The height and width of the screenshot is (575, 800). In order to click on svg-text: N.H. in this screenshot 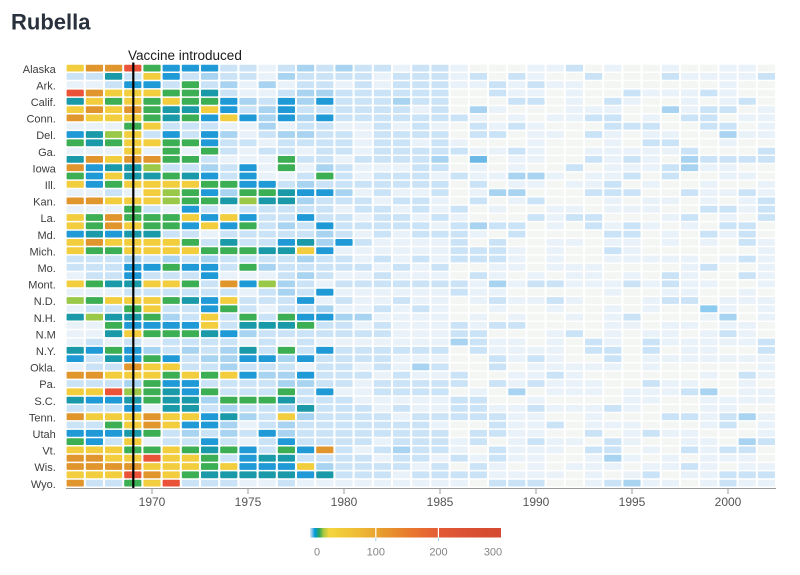, I will do `click(45, 319)`.